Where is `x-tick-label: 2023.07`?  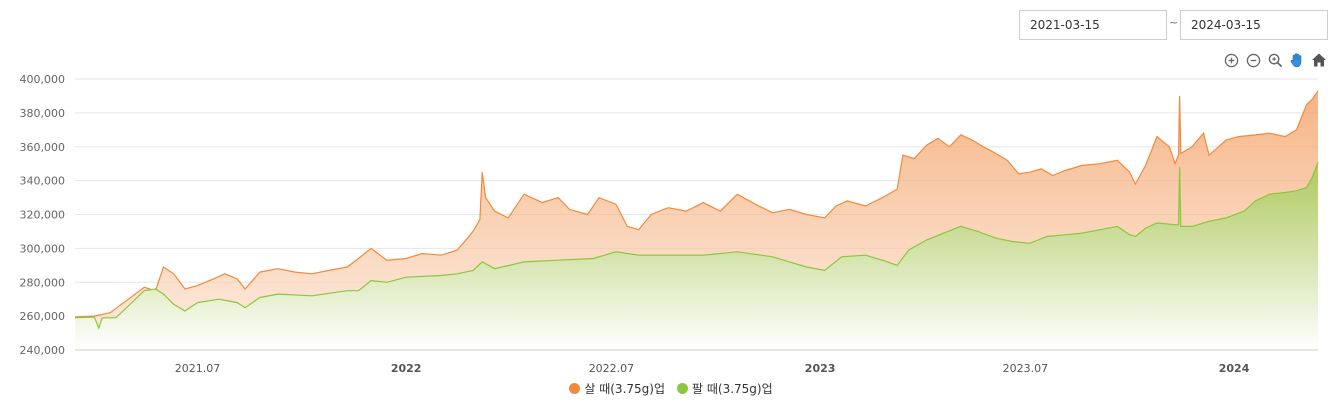 x-tick-label: 2023.07 is located at coordinates (1026, 368).